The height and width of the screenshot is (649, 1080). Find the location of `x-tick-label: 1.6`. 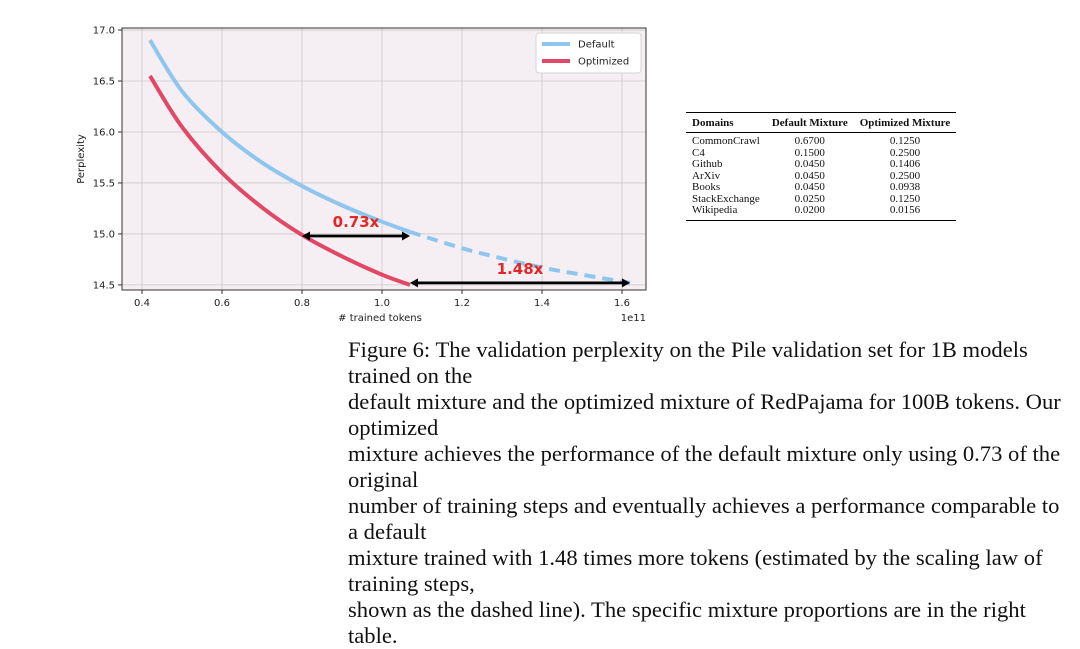

x-tick-label: 1.6 is located at coordinates (622, 303).